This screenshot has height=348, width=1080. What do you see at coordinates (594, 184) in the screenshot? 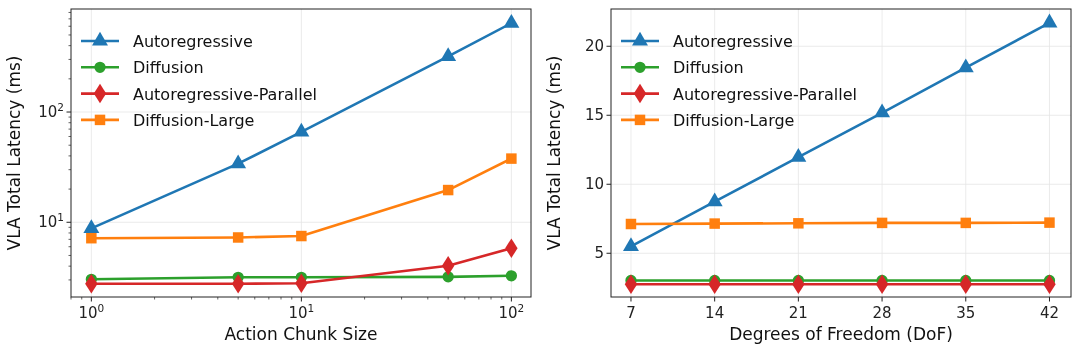
I see `y-tick-label: 10` at bounding box center [594, 184].